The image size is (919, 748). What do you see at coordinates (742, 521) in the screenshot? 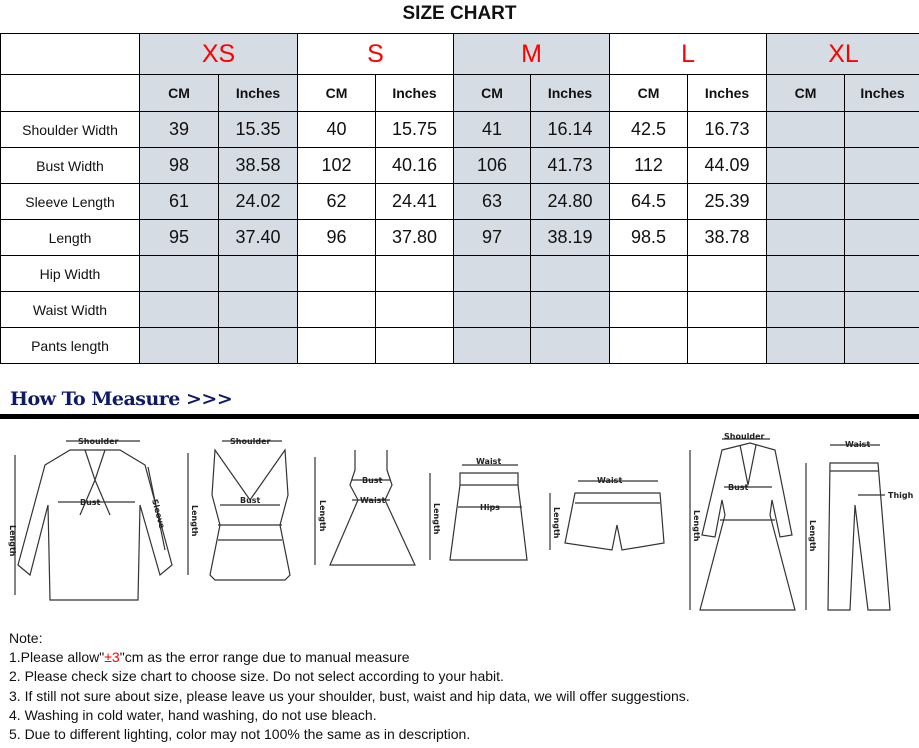
I see `coat-illustration: Shoulder Bust Length` at bounding box center [742, 521].